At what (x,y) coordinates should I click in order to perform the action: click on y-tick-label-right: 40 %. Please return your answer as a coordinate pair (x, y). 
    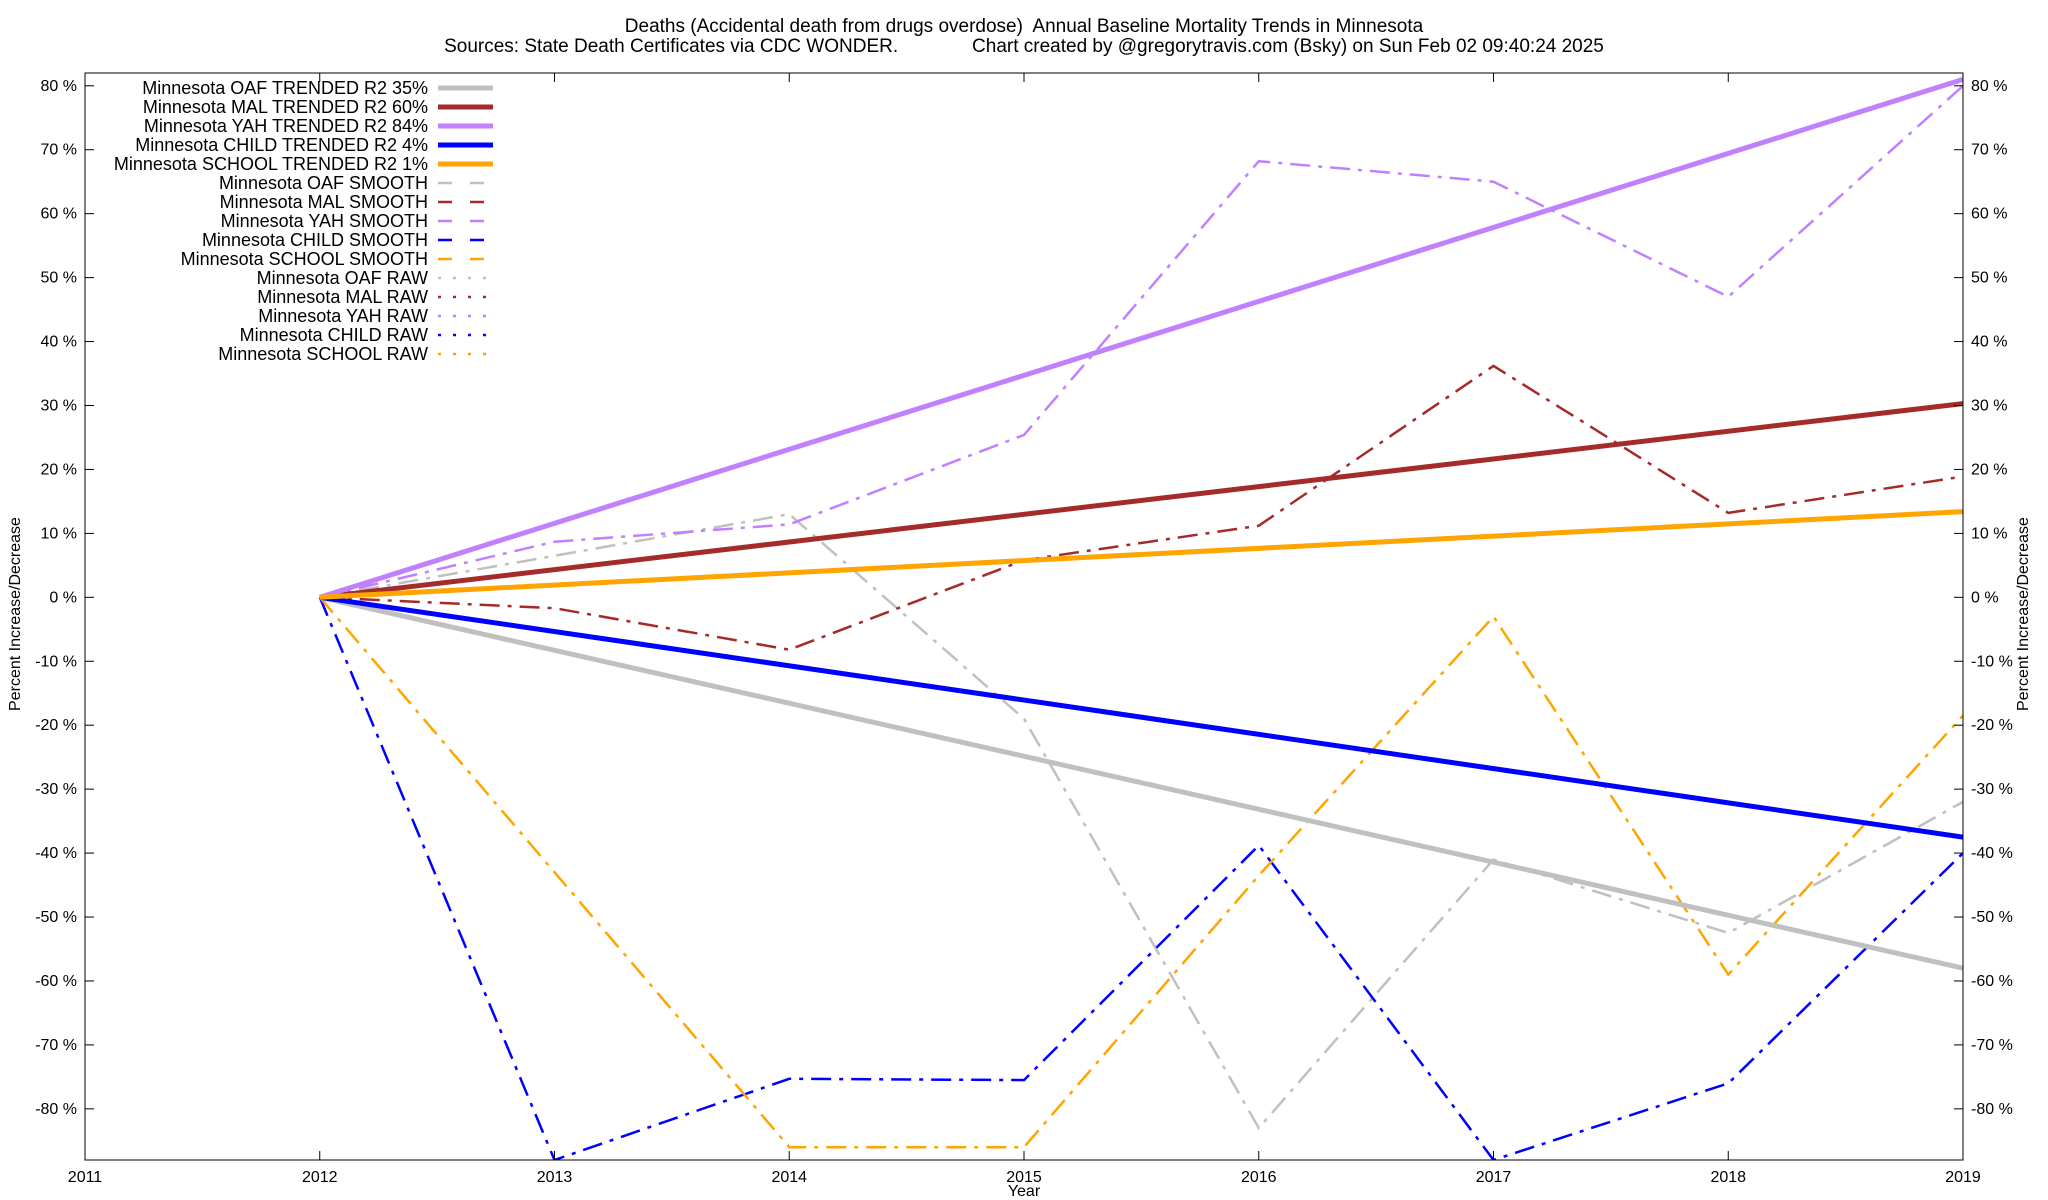
    Looking at the image, I should click on (1989, 342).